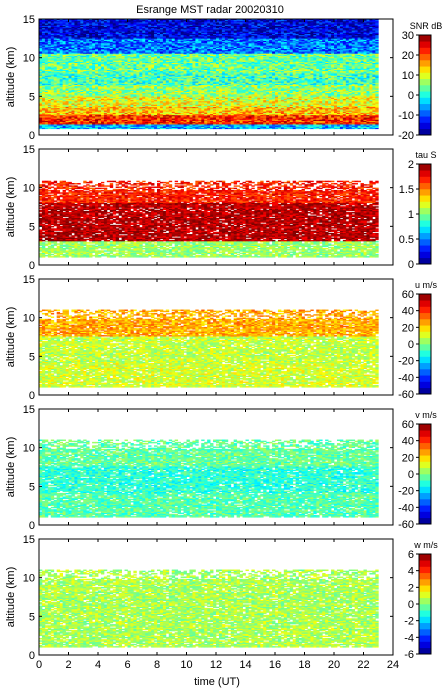 The image size is (447, 690). What do you see at coordinates (411, 475) in the screenshot?
I see `v-colorbar-tick-label: 0` at bounding box center [411, 475].